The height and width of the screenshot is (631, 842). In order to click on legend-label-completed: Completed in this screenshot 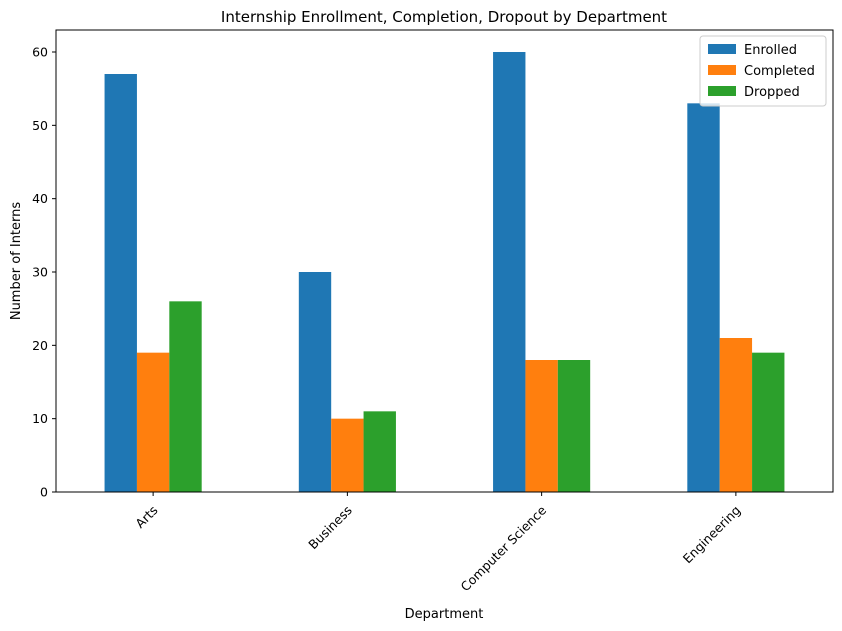, I will do `click(779, 71)`.